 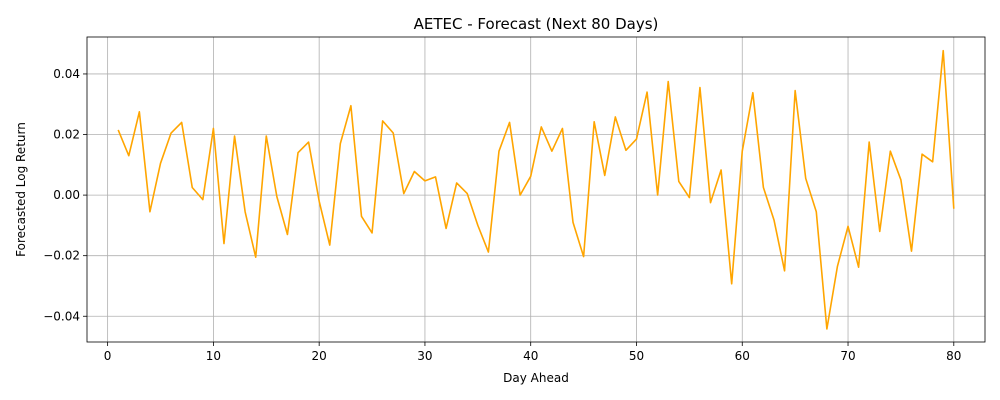 What do you see at coordinates (66, 74) in the screenshot?
I see `y-tick-label: 0.04` at bounding box center [66, 74].